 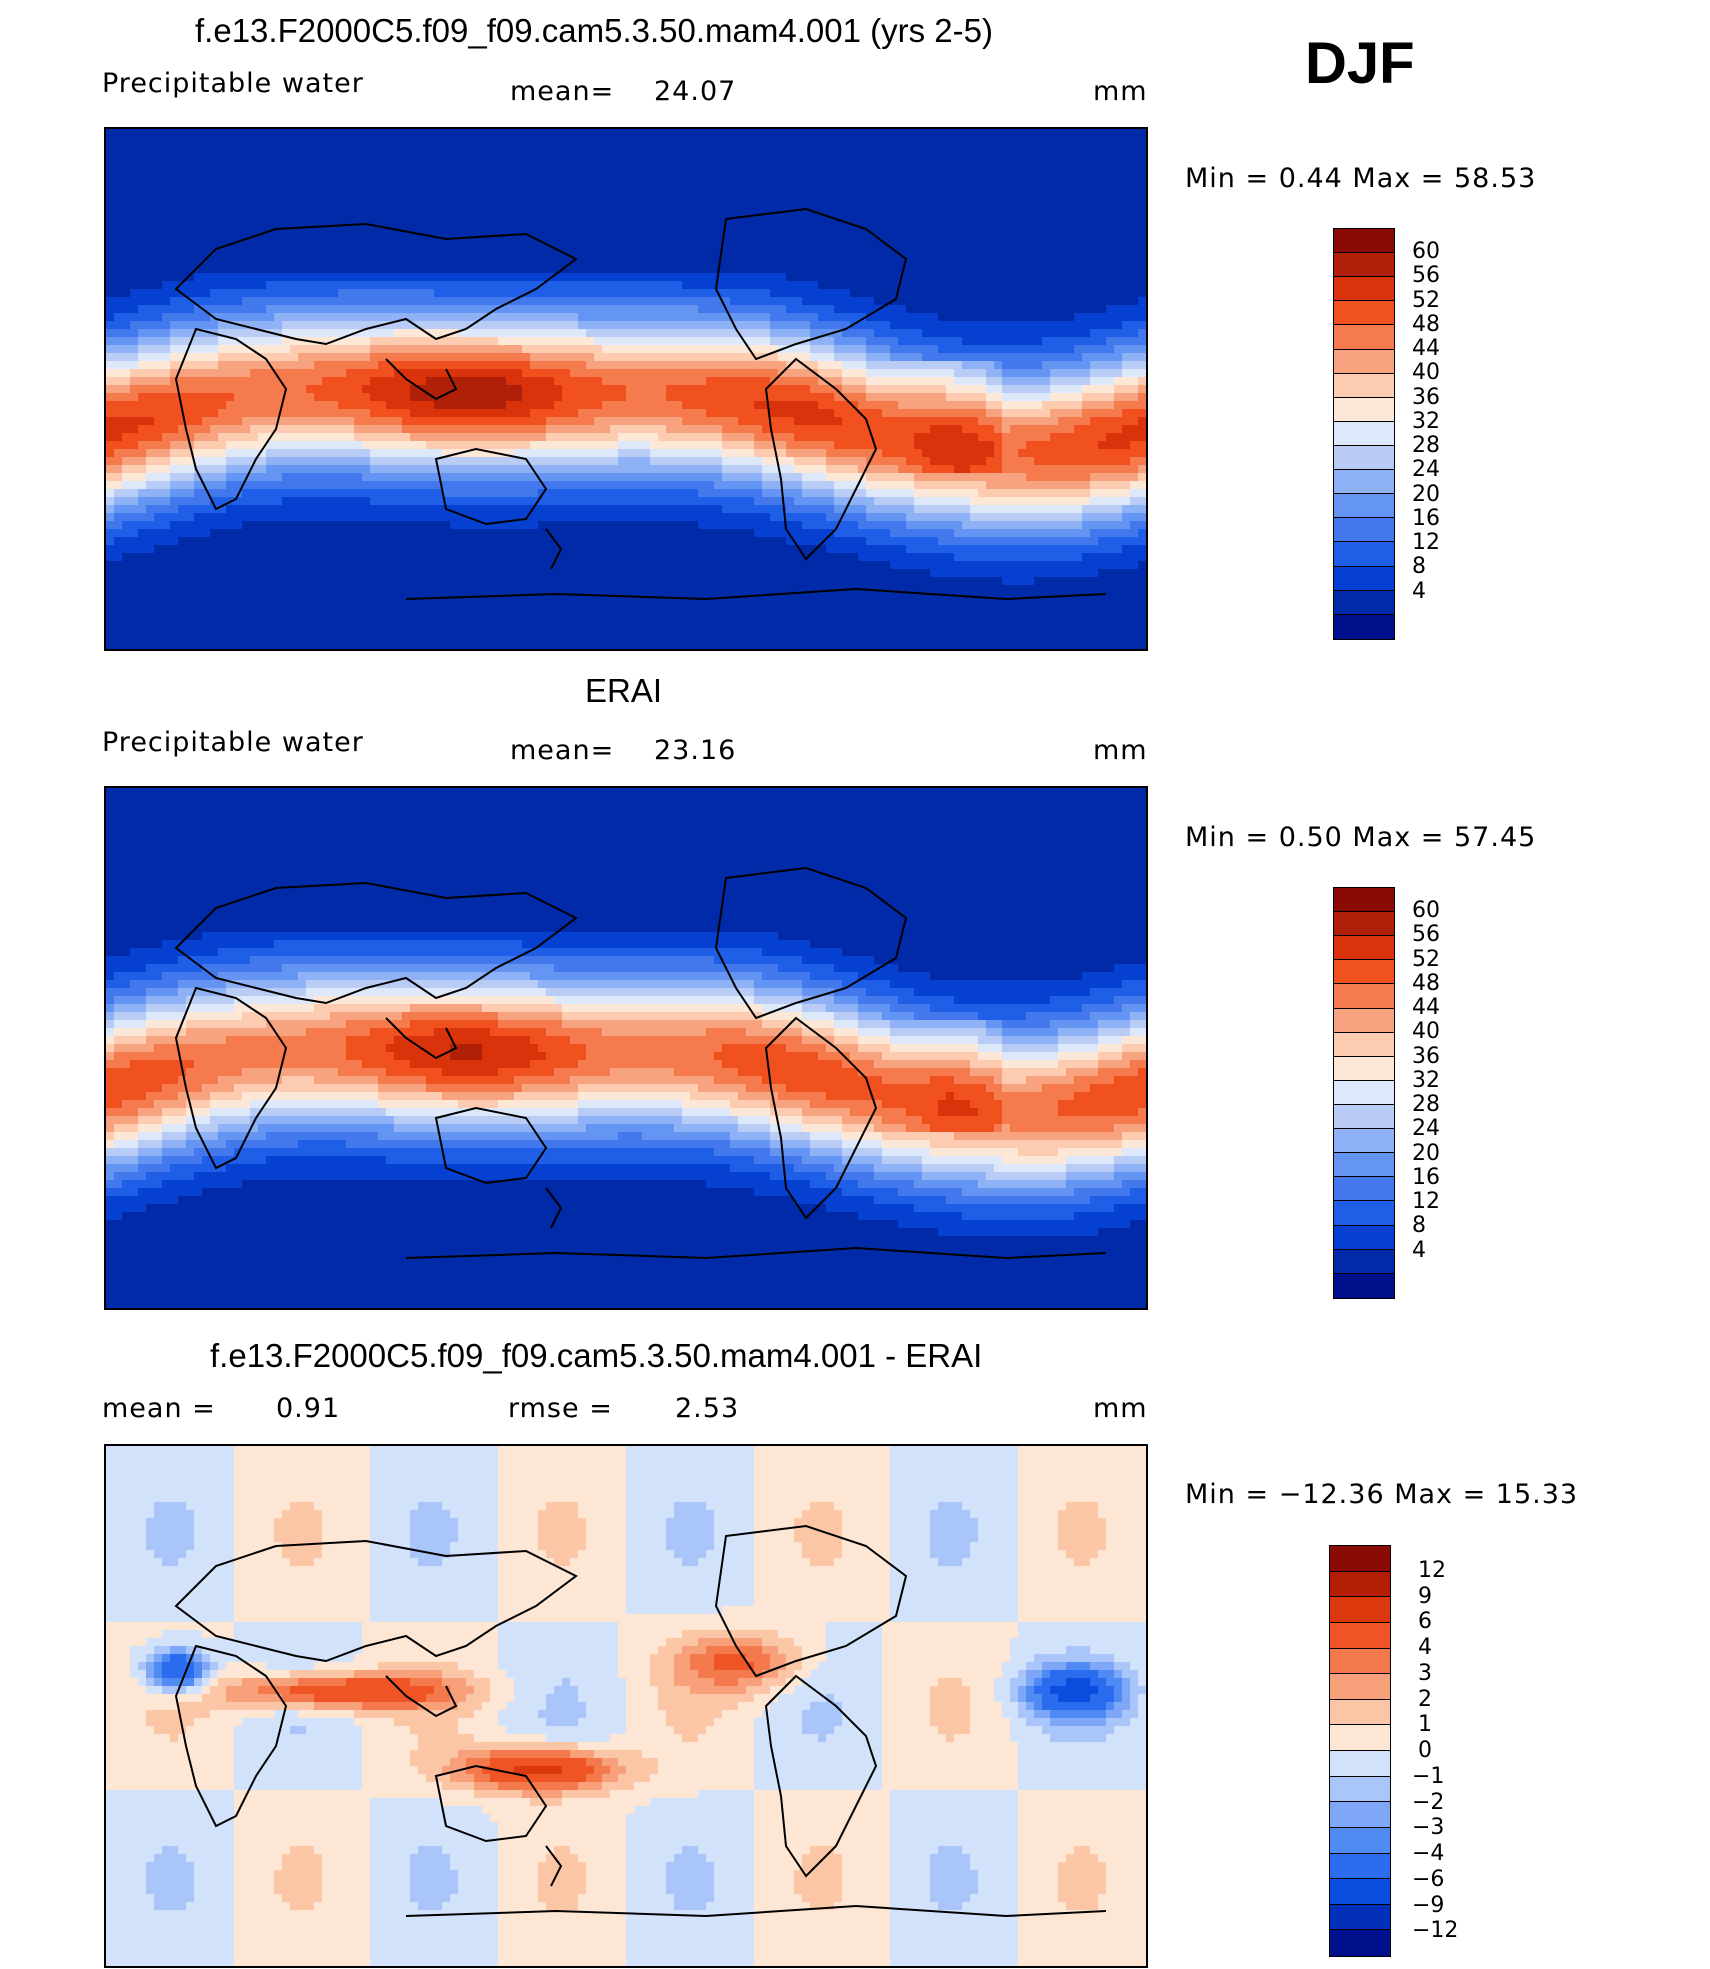 I want to click on colorbar-tick-label: −9, so click(x=1428, y=1905).